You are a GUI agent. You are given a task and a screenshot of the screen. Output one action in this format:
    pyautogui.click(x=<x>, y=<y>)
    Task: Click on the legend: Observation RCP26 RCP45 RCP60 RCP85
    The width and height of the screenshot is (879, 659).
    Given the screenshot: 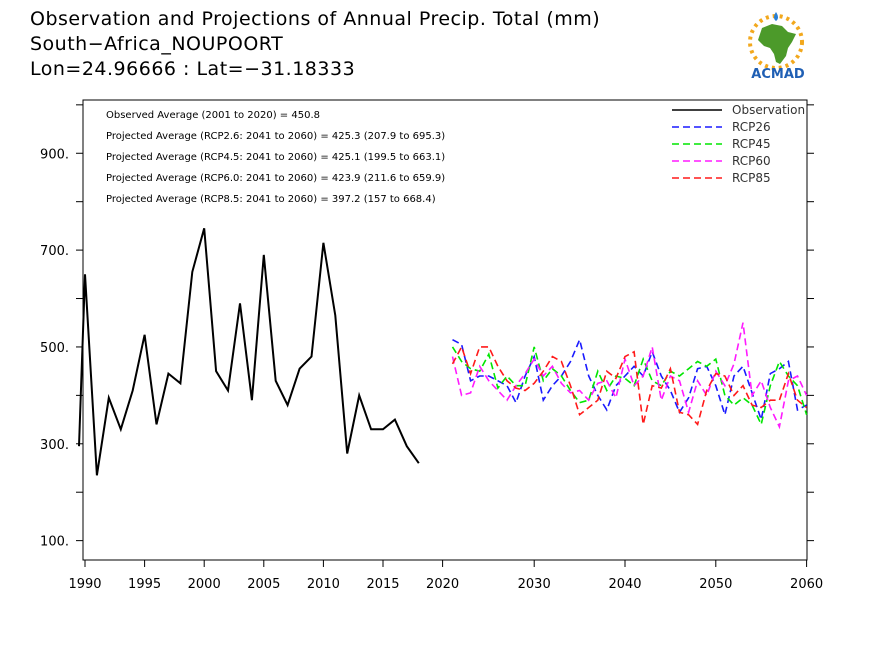 What is the action you would take?
    pyautogui.click(x=738, y=144)
    